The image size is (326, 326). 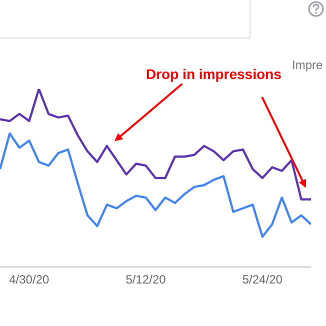 What do you see at coordinates (146, 279) in the screenshot?
I see `x-tick-label: 5/12/20` at bounding box center [146, 279].